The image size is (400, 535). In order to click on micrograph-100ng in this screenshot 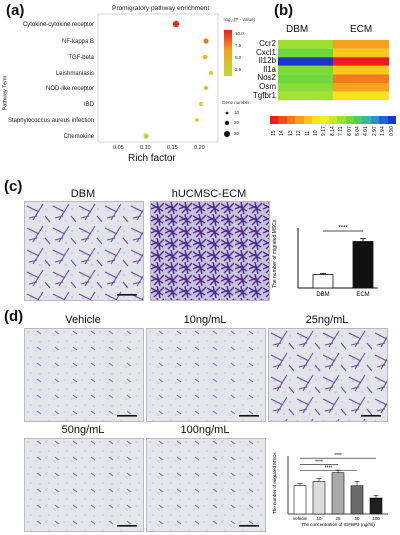, I will do `click(206, 485)`.